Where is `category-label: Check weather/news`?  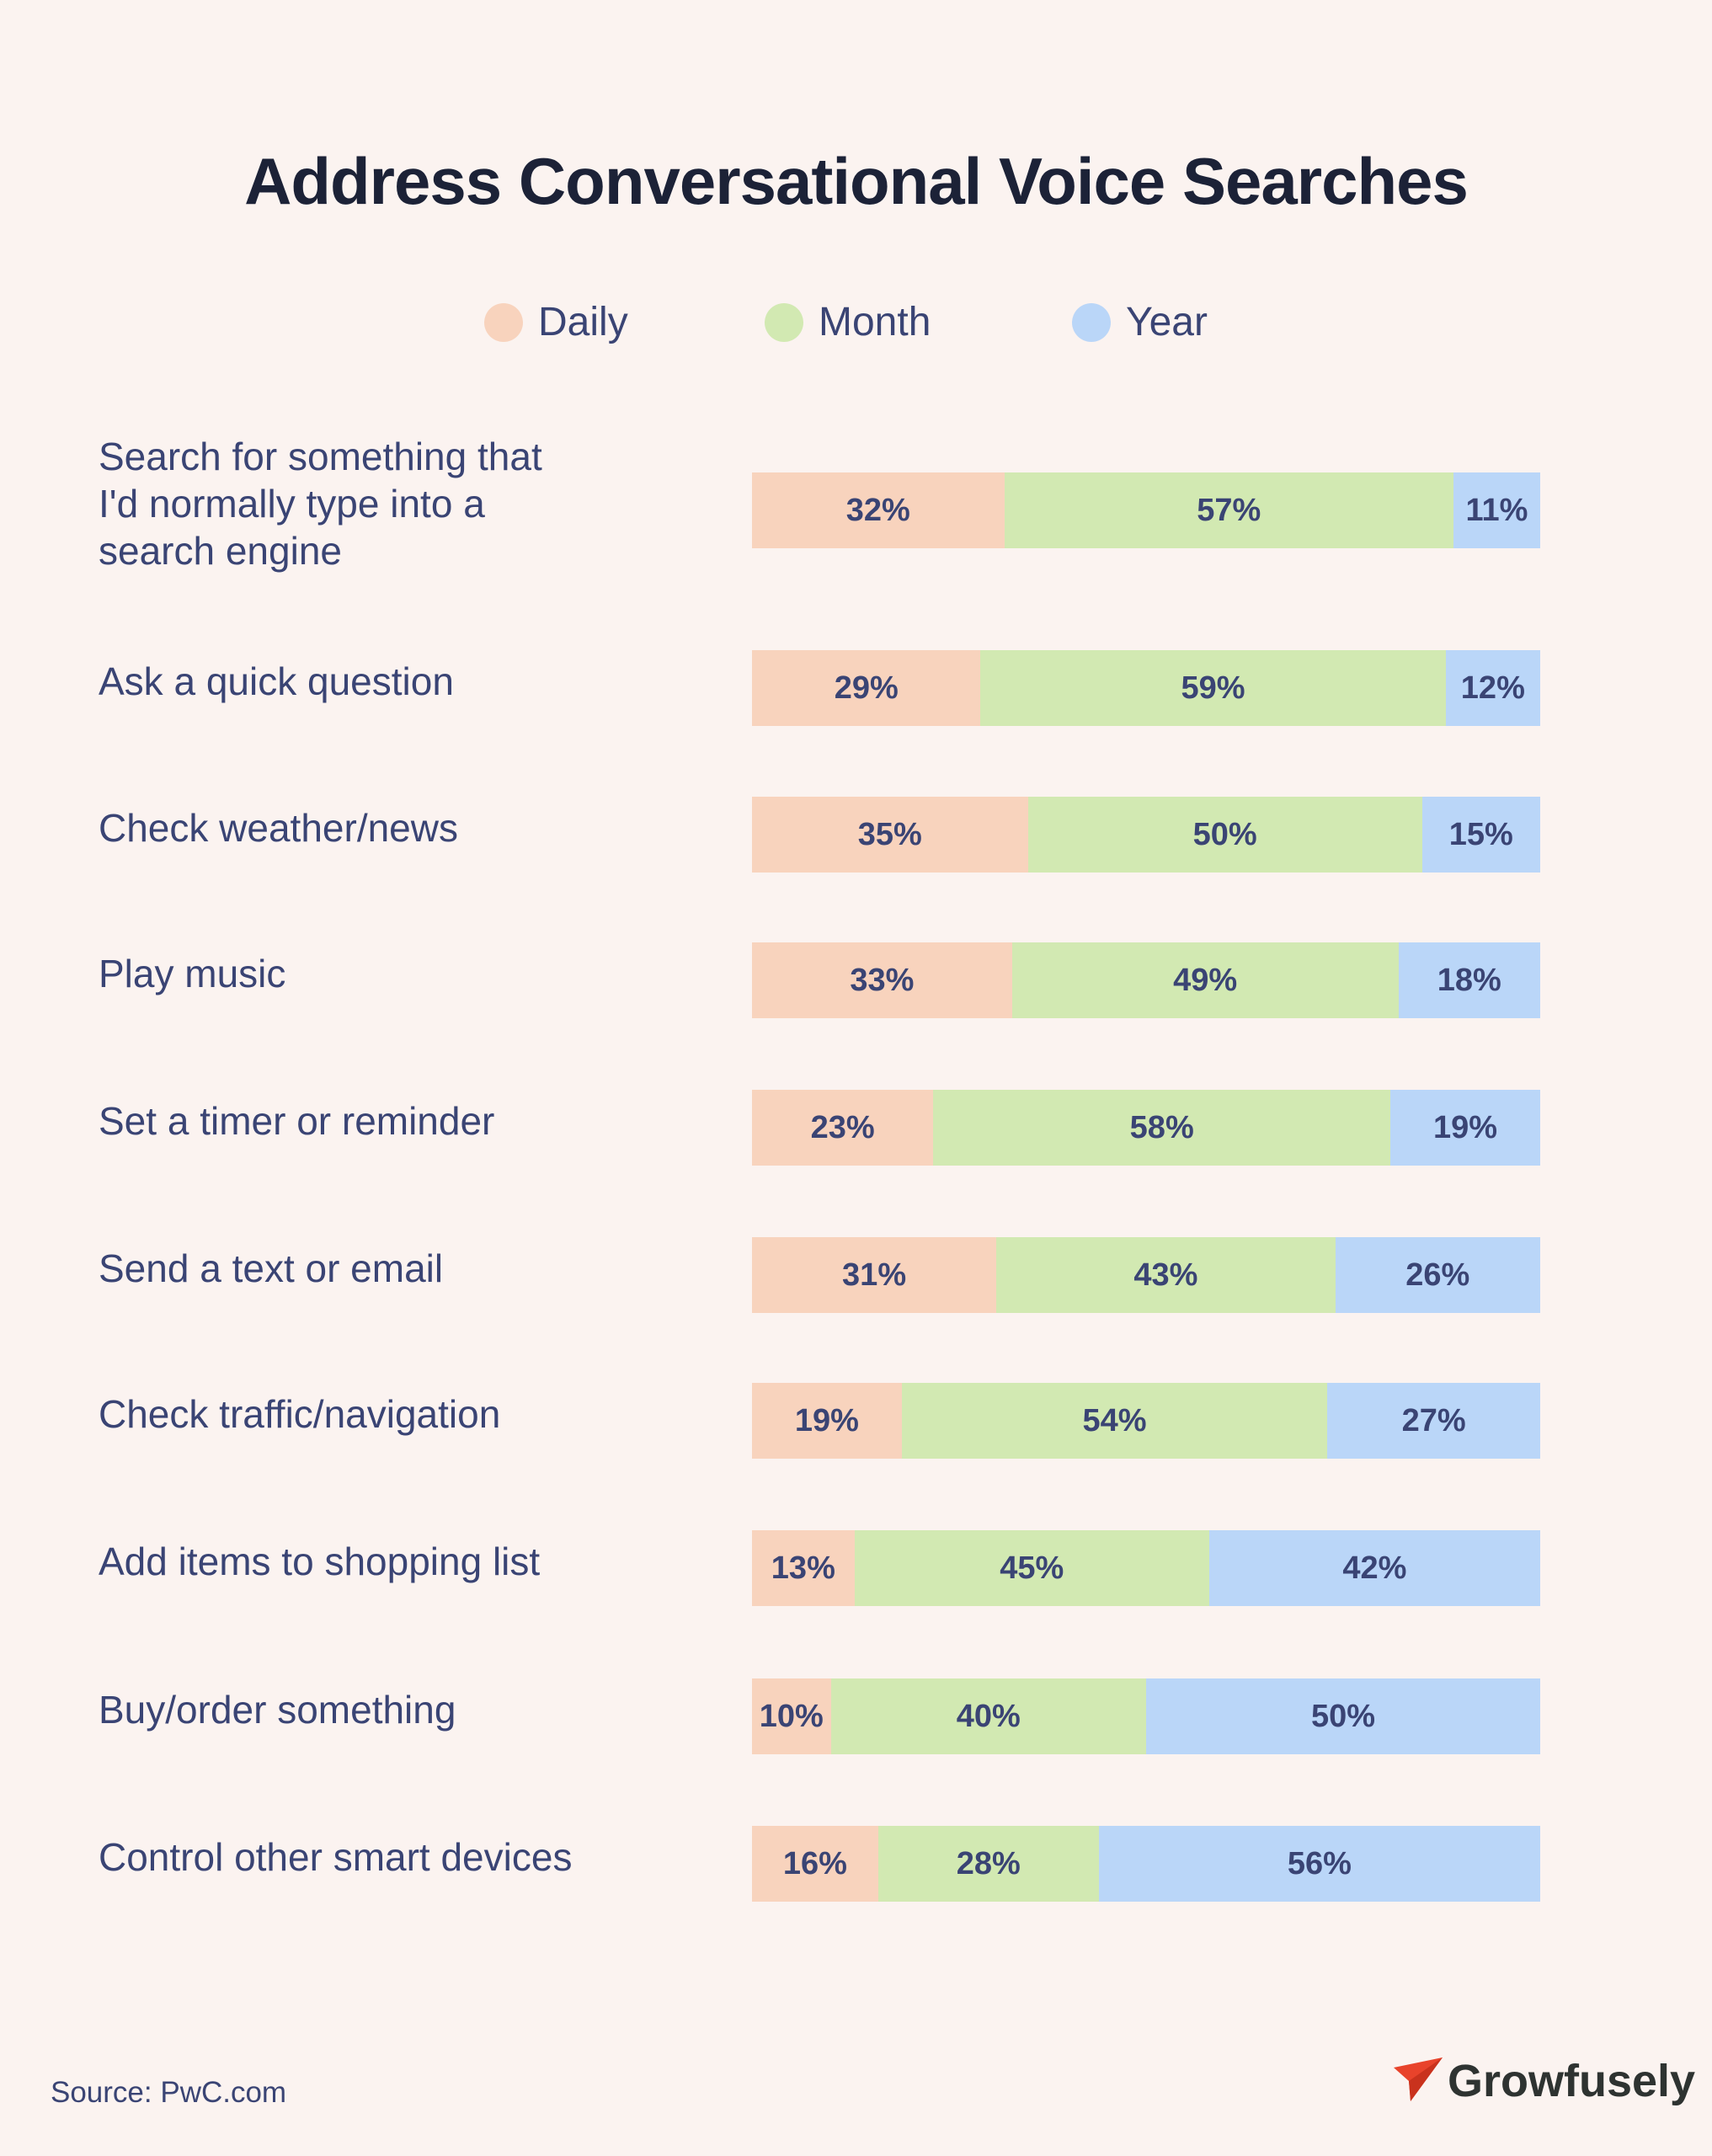
category-label: Check weather/news is located at coordinates (278, 827).